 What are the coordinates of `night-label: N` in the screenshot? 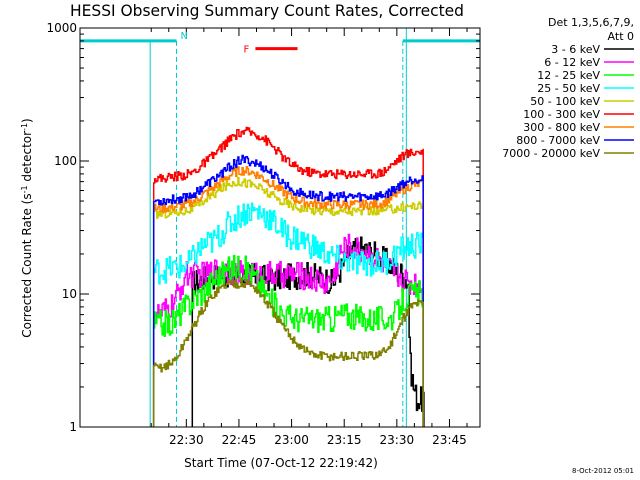 It's located at (183, 36).